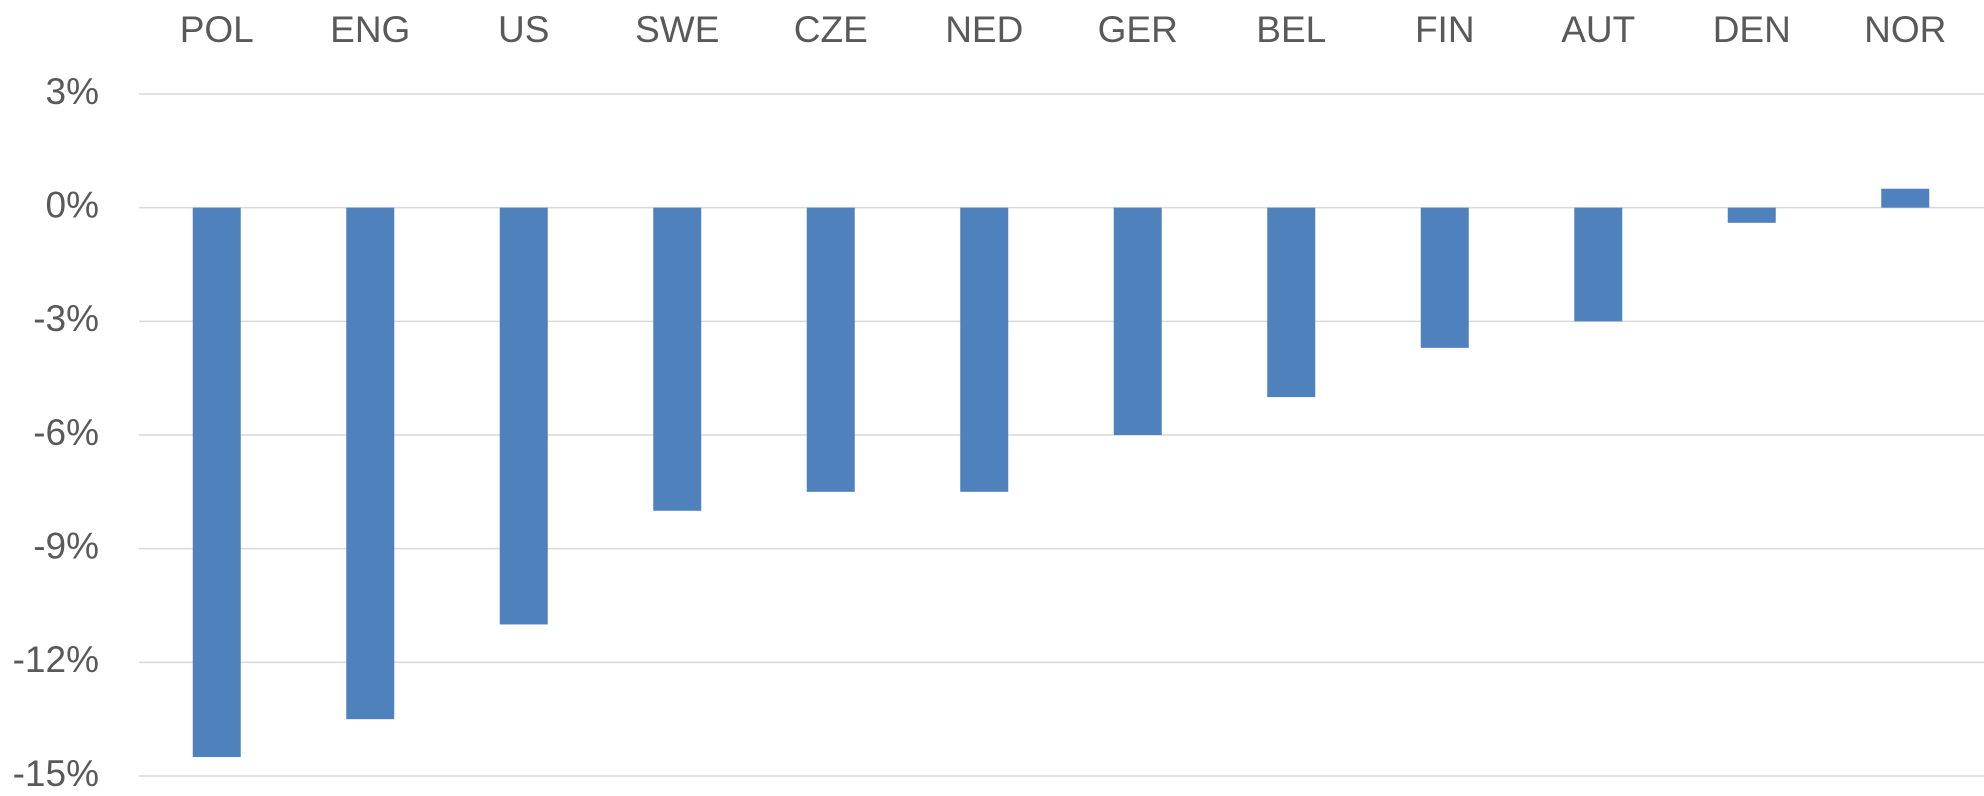 Image resolution: width=1984 pixels, height=796 pixels. Describe the element at coordinates (66, 545) in the screenshot. I see `y-tick-label: -9%` at that location.